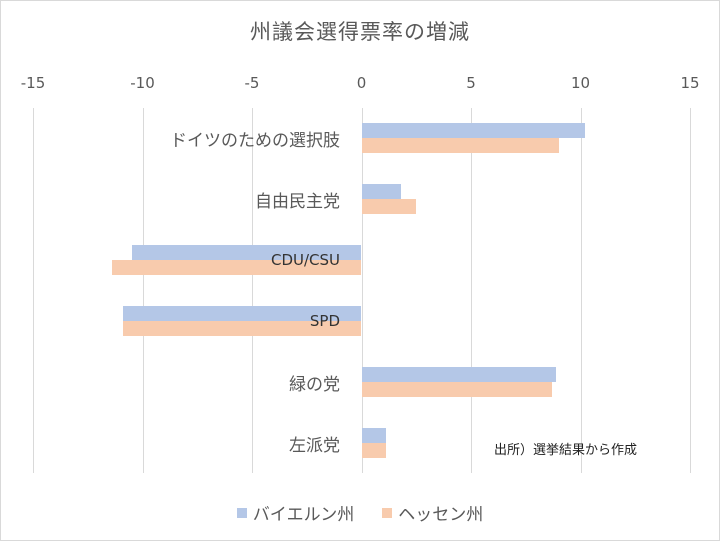 This screenshot has height=541, width=720. I want to click on legend: バイエルン州 ヘッセン州, so click(360, 512).